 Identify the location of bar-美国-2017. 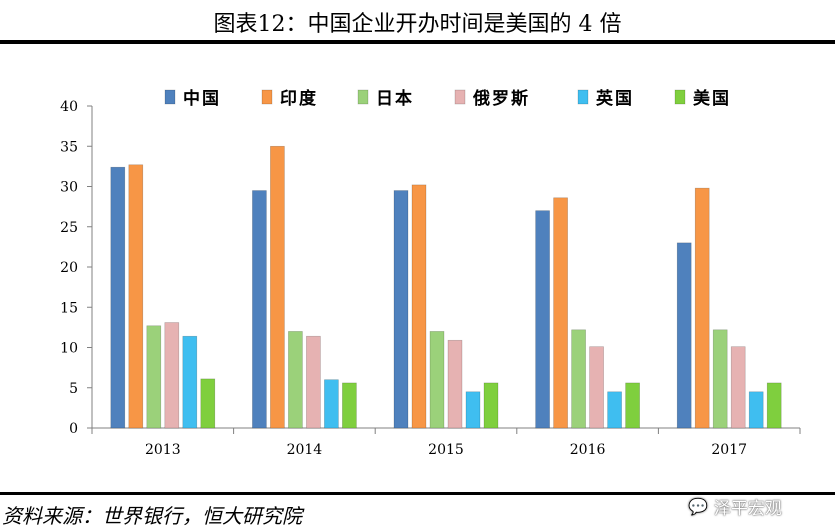
(774, 405).